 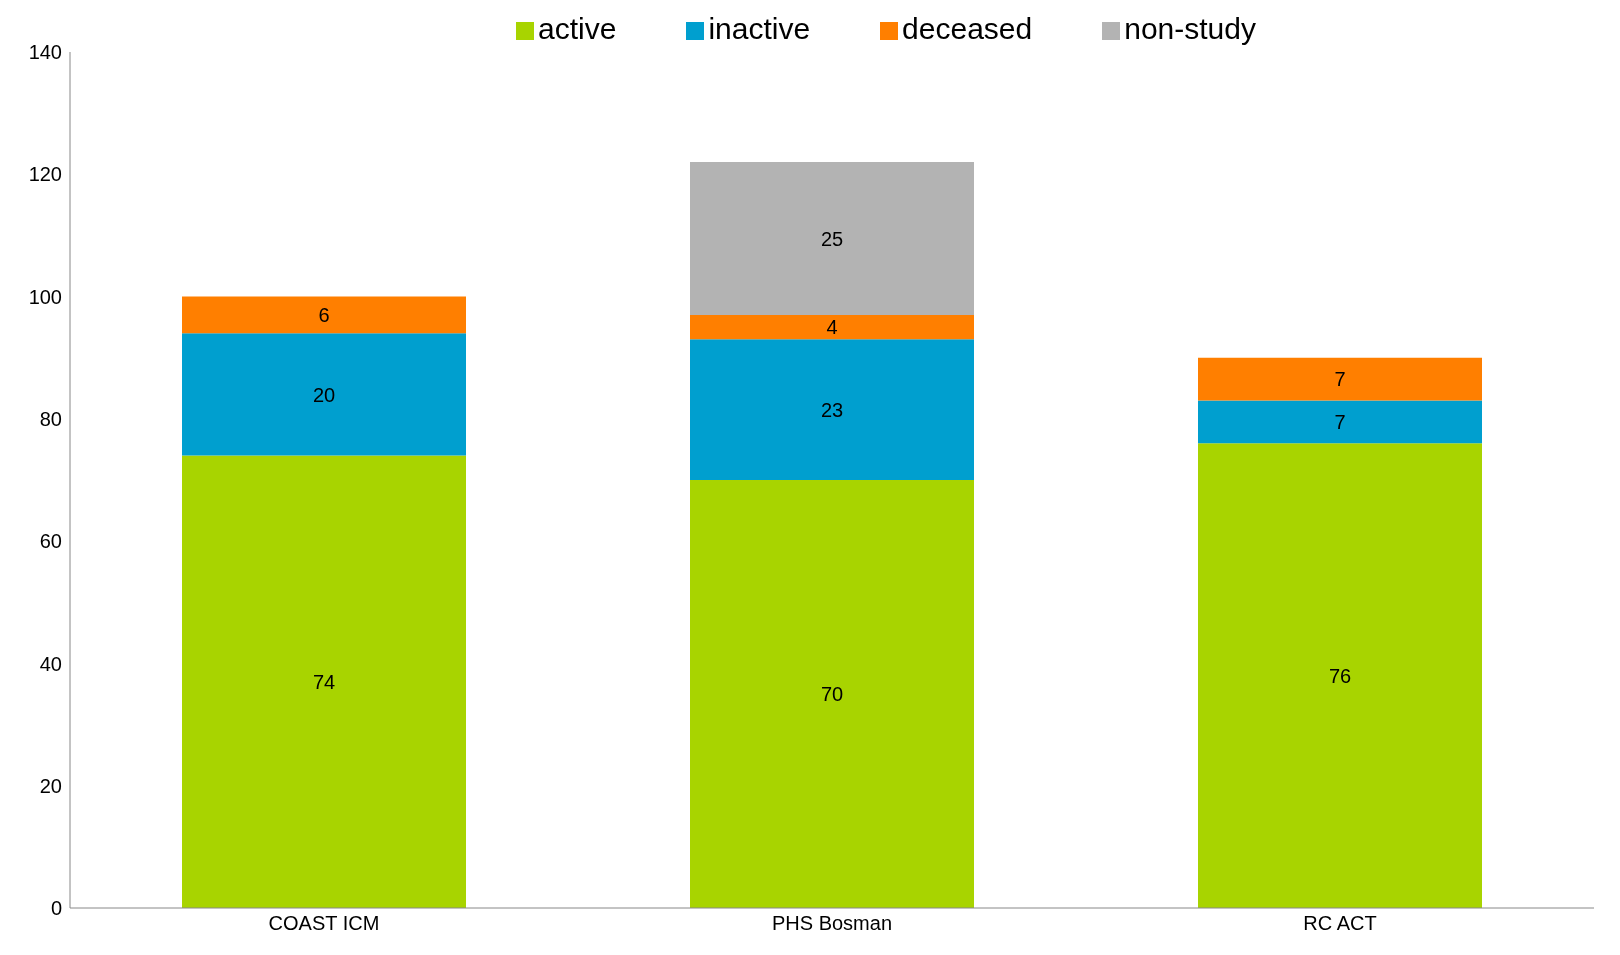 I want to click on y-tick-label: 80, so click(x=50, y=418).